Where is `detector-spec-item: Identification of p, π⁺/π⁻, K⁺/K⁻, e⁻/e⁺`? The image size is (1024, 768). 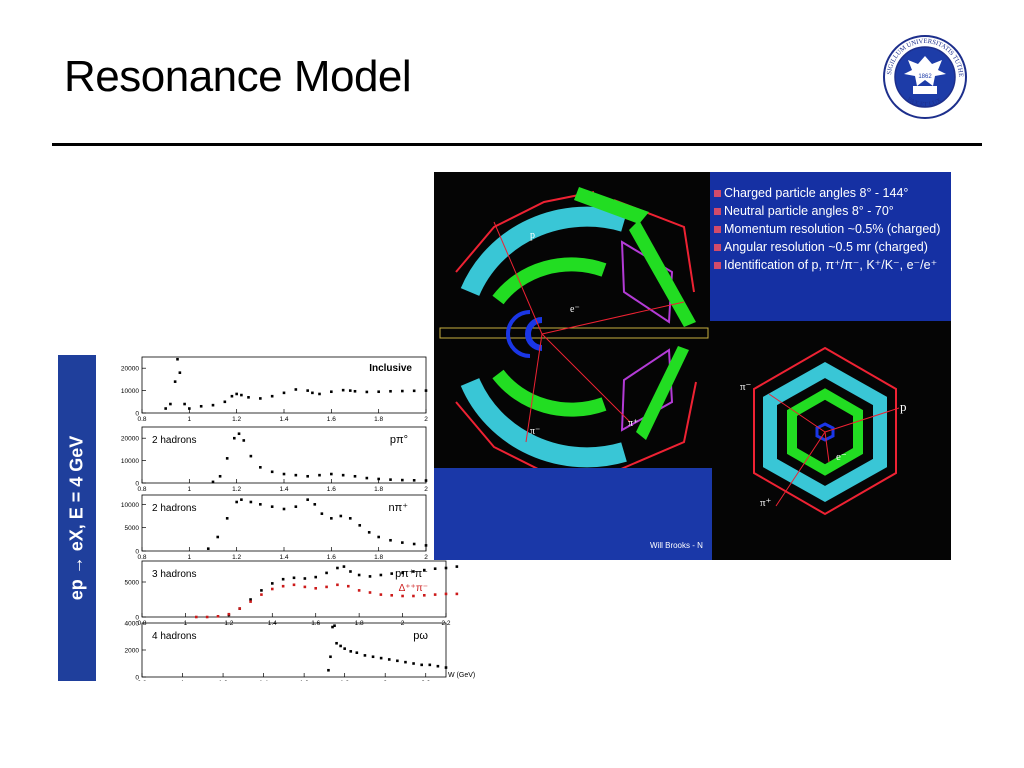 detector-spec-item: Identification of p, π⁺/π⁻, K⁺/K⁻, e⁻/e⁺ is located at coordinates (832, 265).